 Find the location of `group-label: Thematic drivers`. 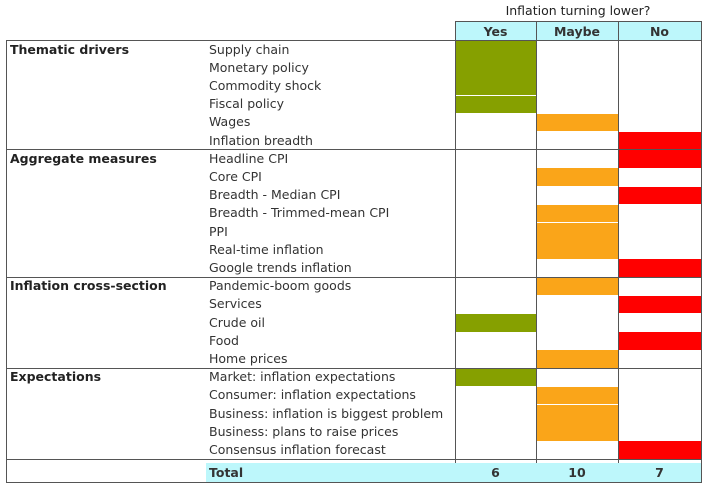

group-label: Thematic drivers is located at coordinates (70, 49).